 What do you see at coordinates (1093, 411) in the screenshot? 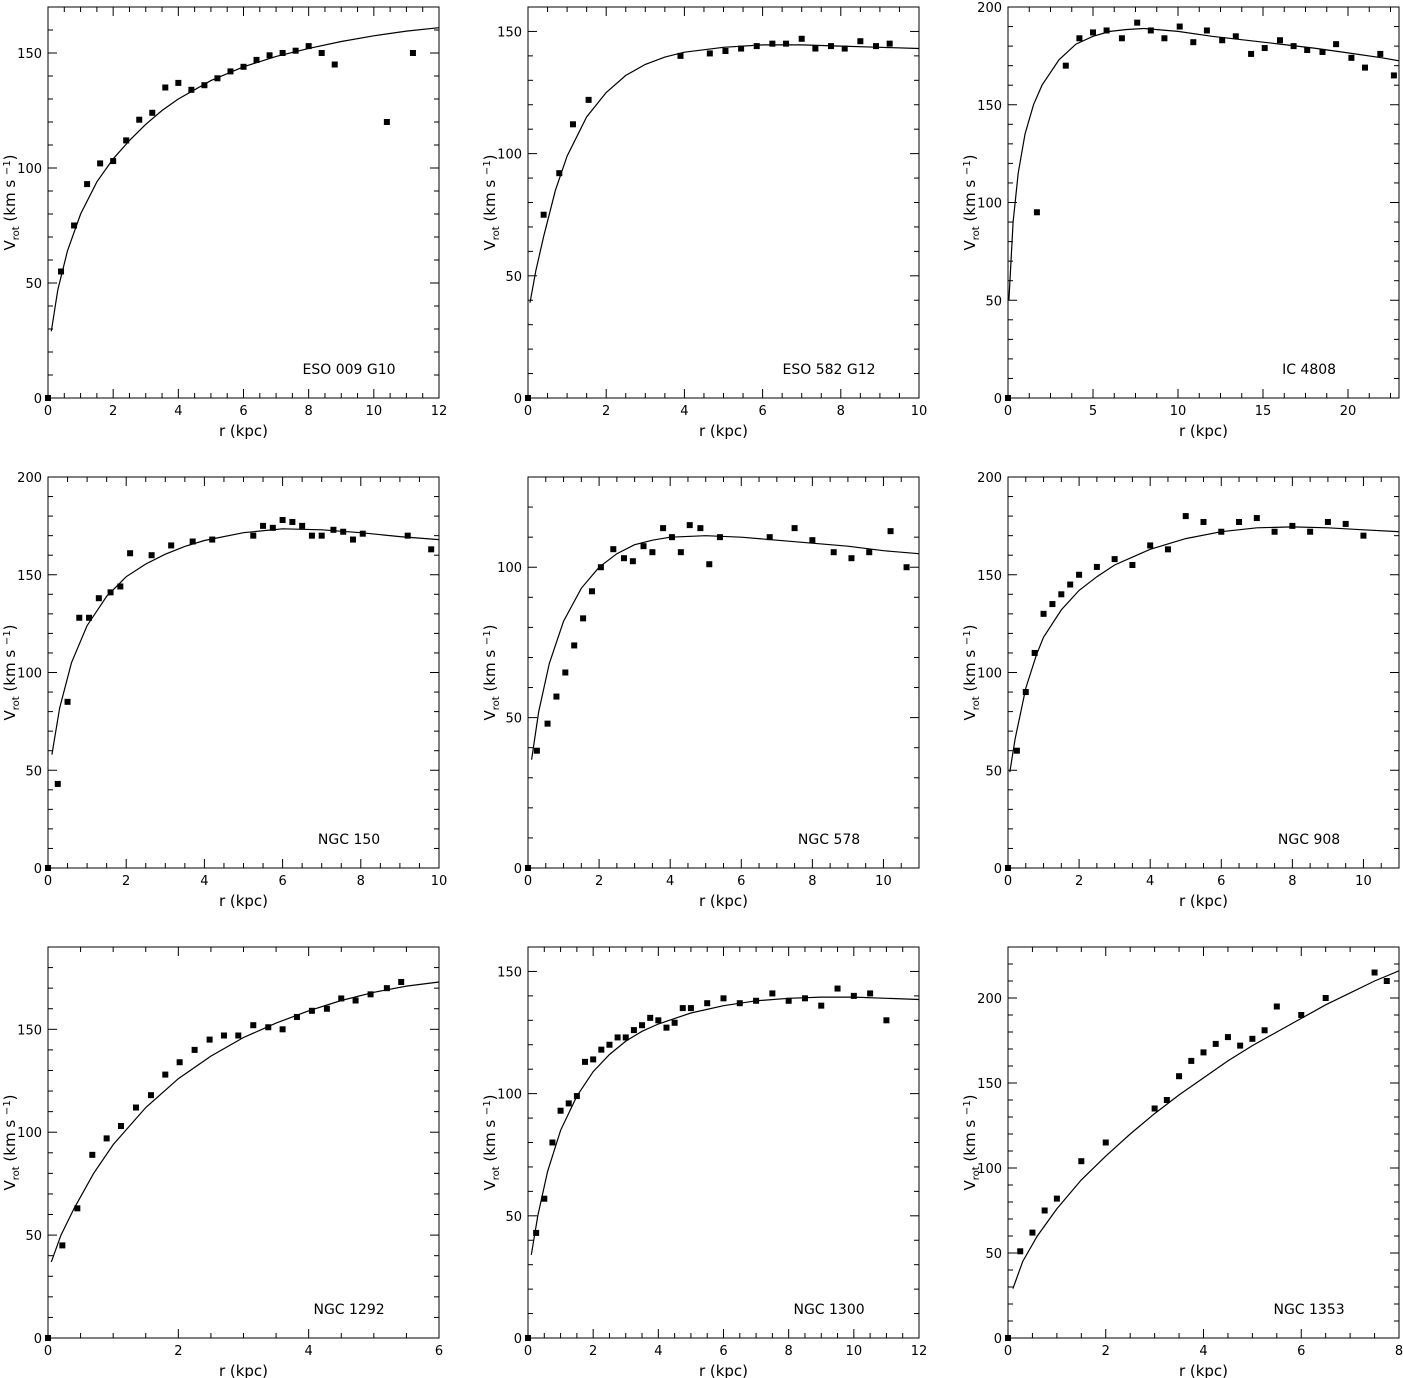
I see `x-tick-label: 5` at bounding box center [1093, 411].